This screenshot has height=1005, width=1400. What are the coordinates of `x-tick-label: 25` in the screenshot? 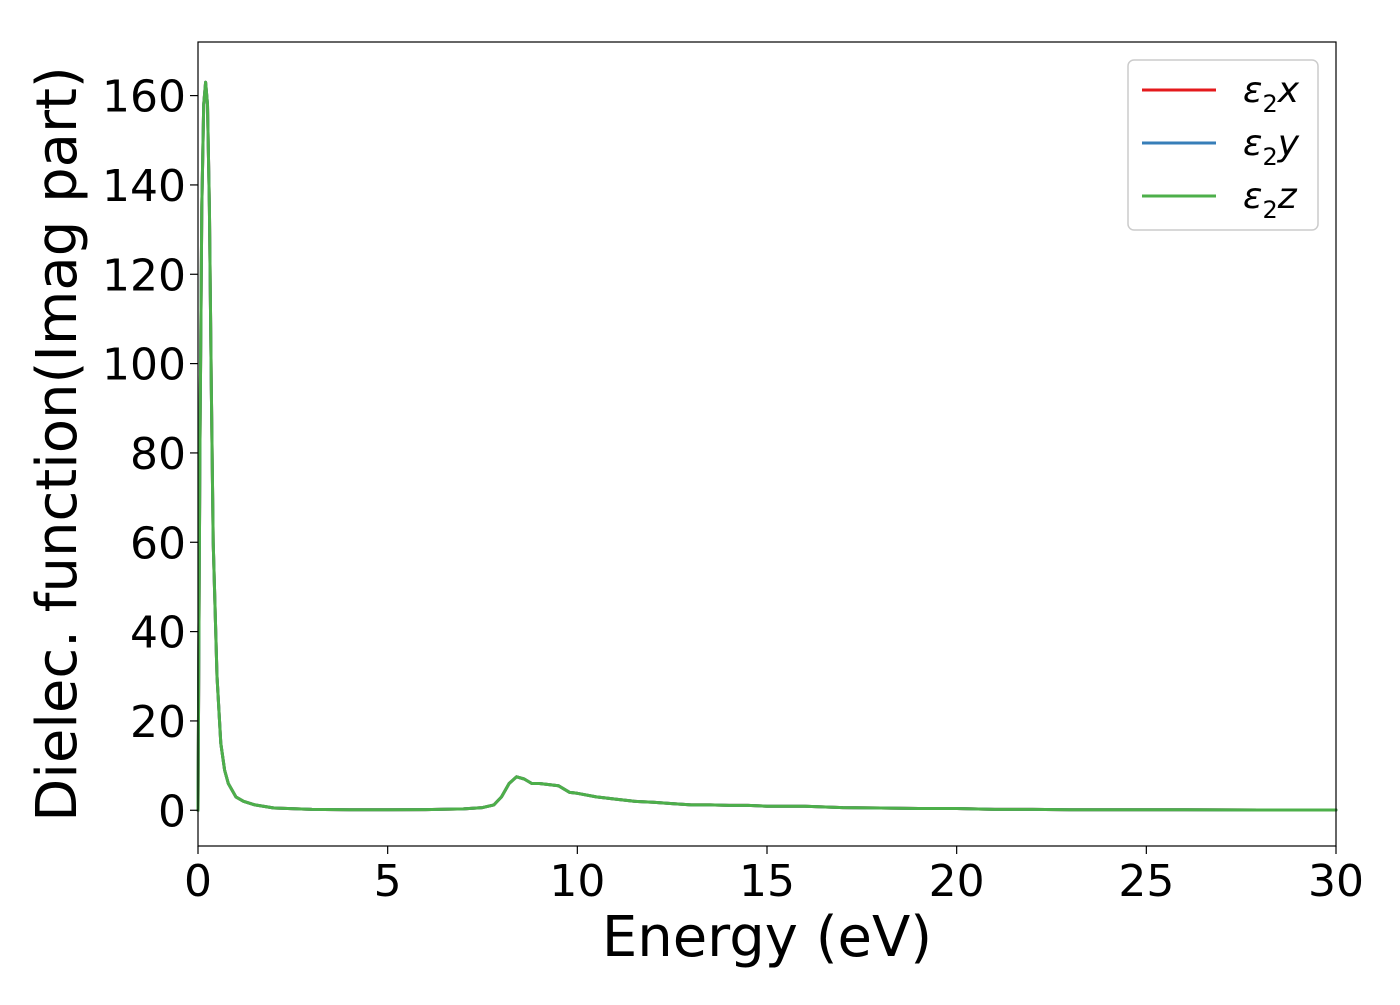 It's located at (1146, 881).